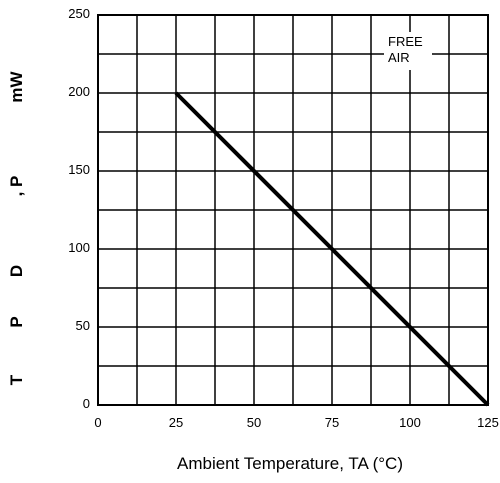 Image resolution: width=500 pixels, height=483 pixels. What do you see at coordinates (79, 208) in the screenshot?
I see `y-tick-labels: 0 50 100 150 200 250` at bounding box center [79, 208].